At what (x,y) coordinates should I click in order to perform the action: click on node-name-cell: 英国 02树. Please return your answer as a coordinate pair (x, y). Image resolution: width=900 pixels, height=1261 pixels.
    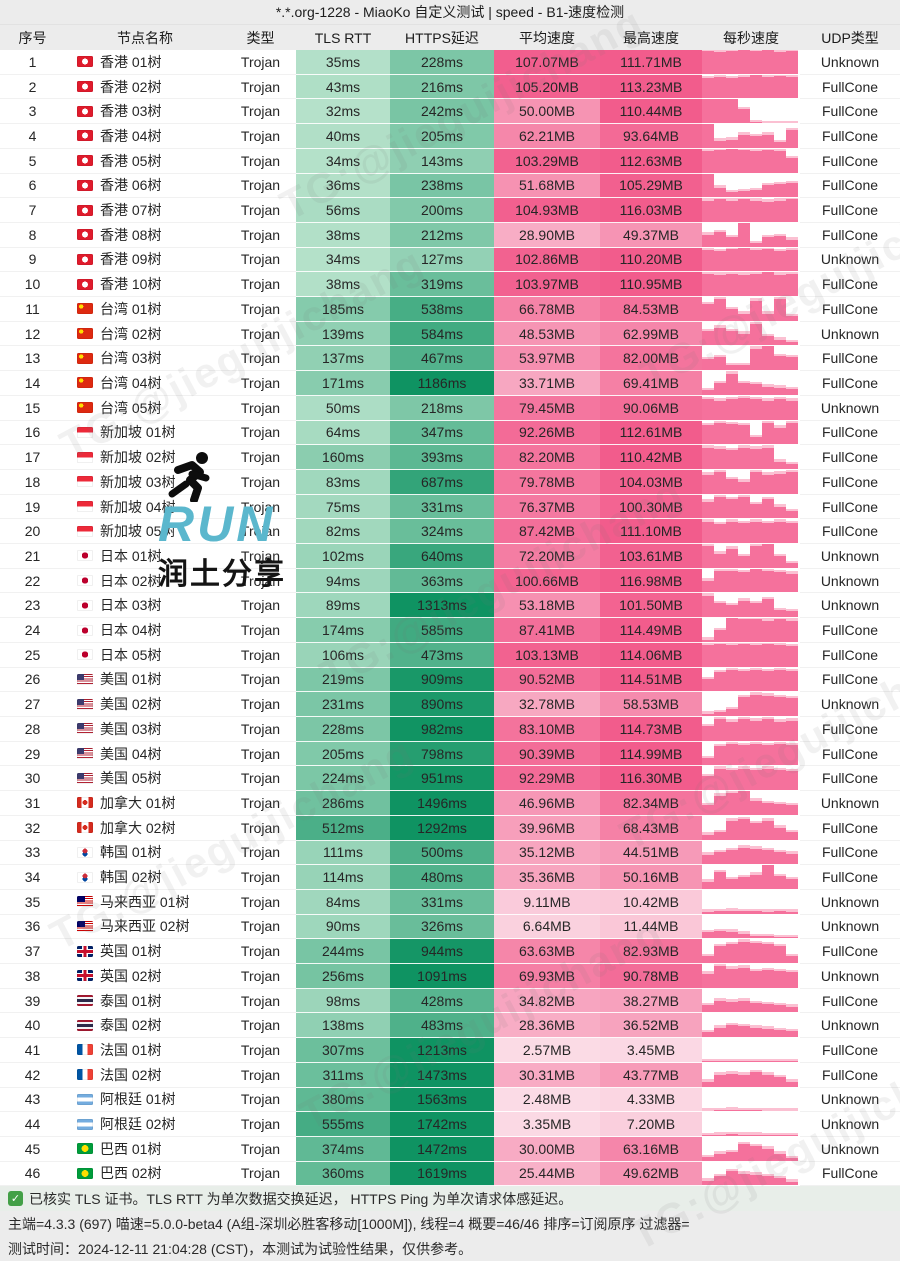
    Looking at the image, I should click on (145, 976).